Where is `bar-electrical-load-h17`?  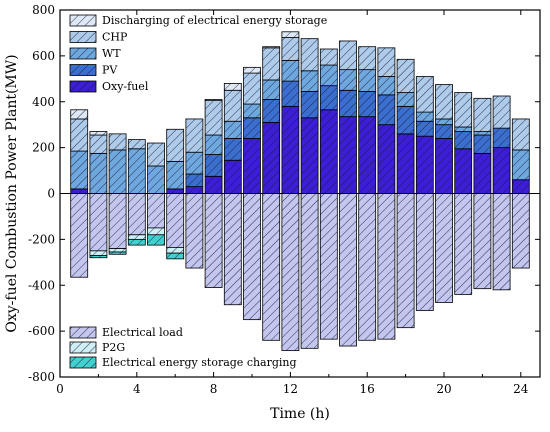
bar-electrical-load-h17 is located at coordinates (386, 266).